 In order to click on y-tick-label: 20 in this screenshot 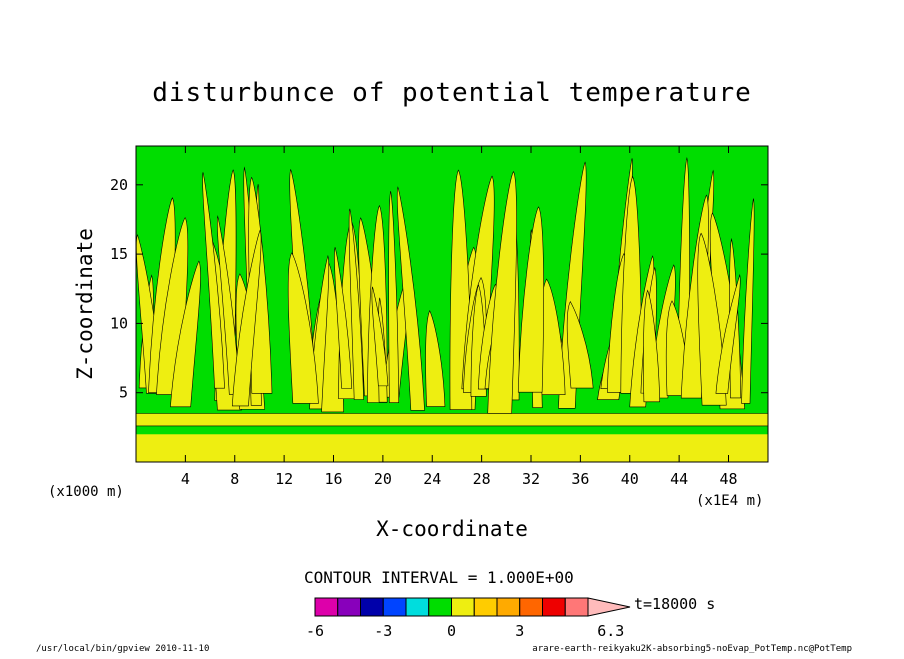, I will do `click(119, 185)`.